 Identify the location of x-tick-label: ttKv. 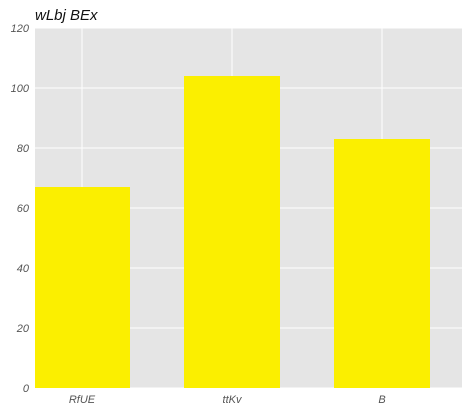
(233, 400).